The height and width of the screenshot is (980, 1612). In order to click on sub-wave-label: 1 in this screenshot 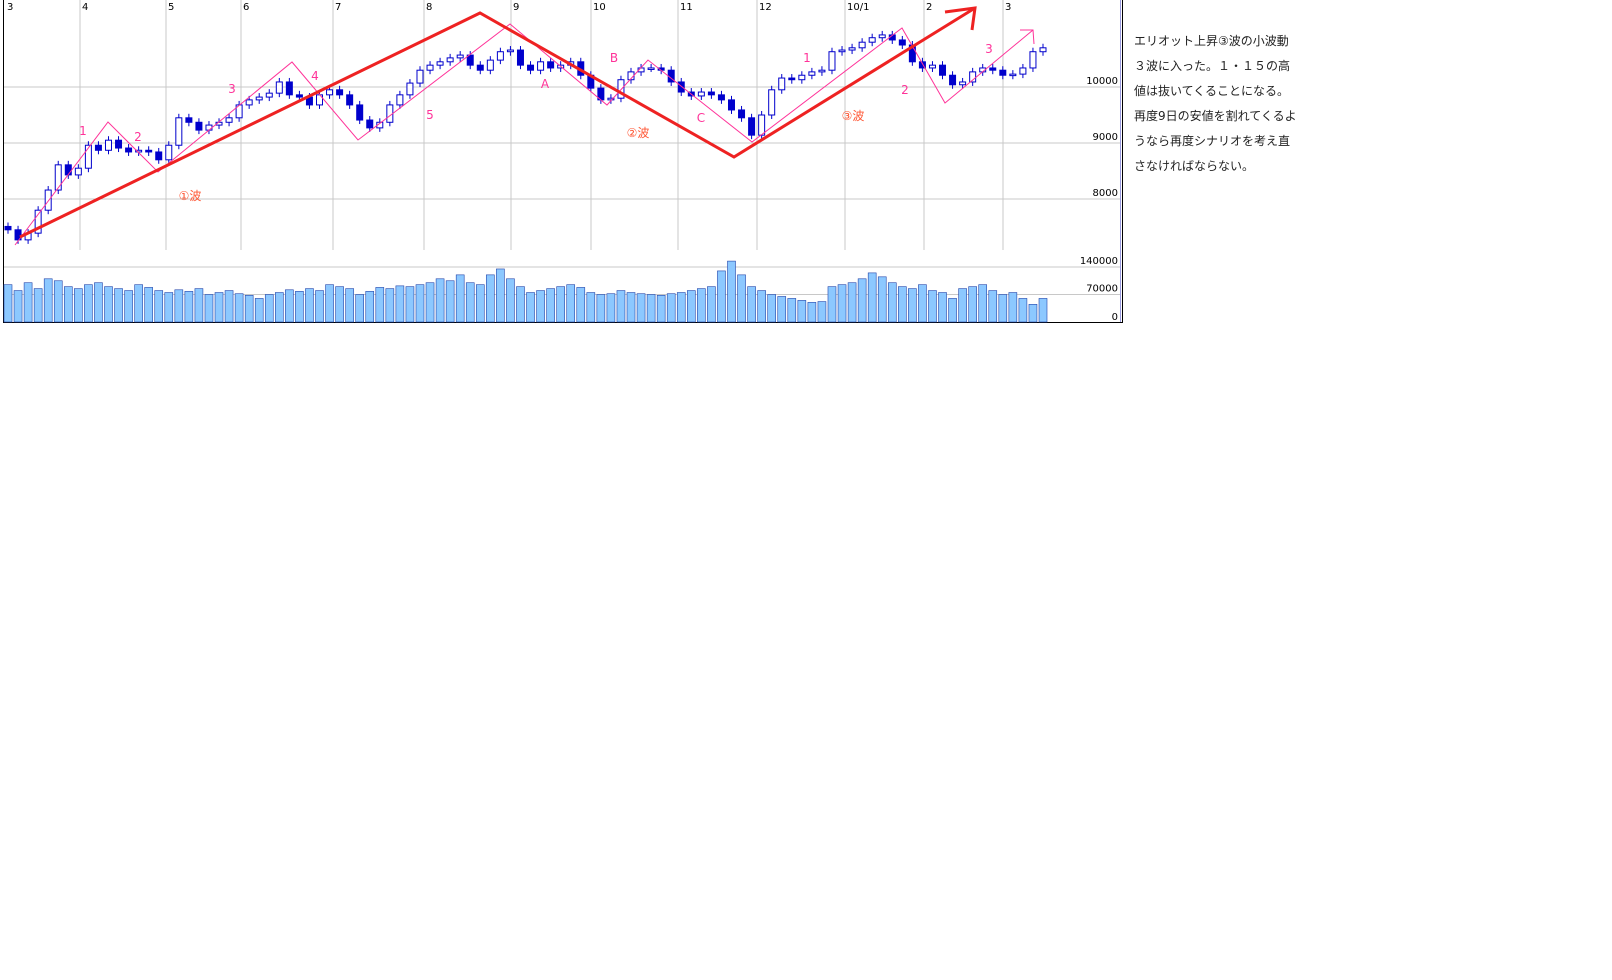, I will do `click(83, 131)`.